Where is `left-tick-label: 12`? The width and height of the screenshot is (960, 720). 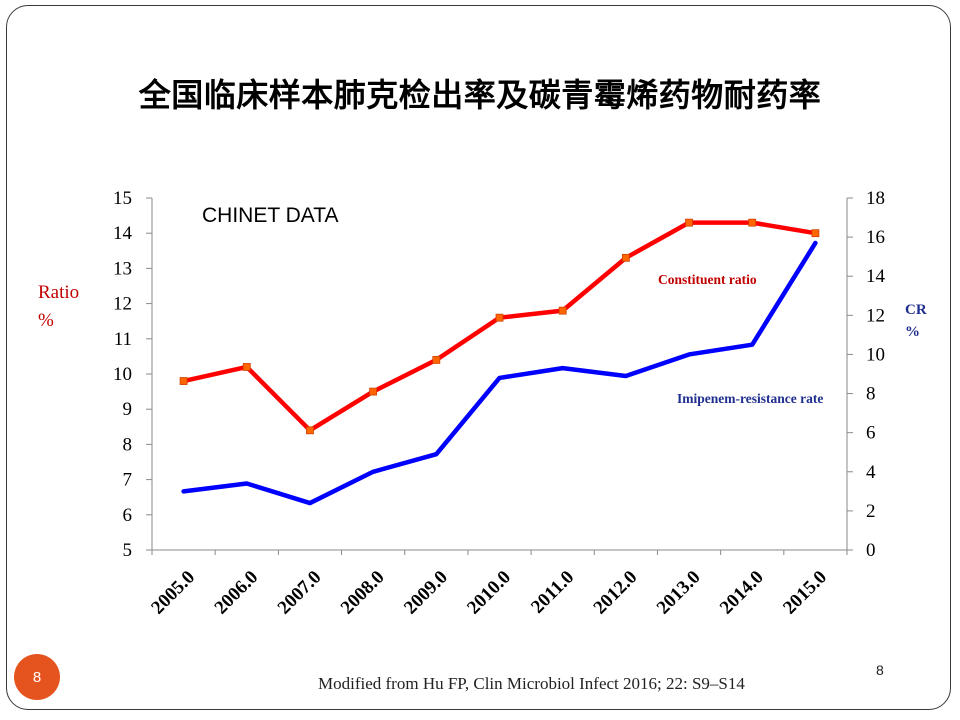
left-tick-label: 12 is located at coordinates (122, 304).